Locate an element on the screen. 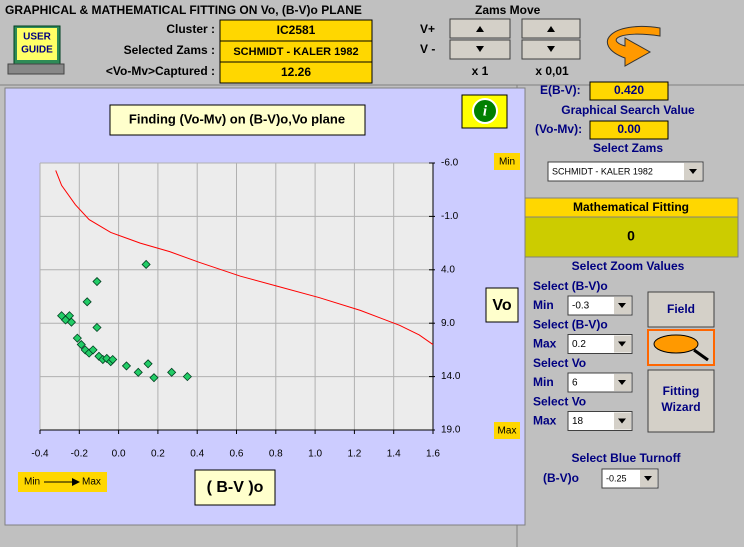 The width and height of the screenshot is (744, 547). field-value: SCHMIDT - KALER 1982 is located at coordinates (295, 52).